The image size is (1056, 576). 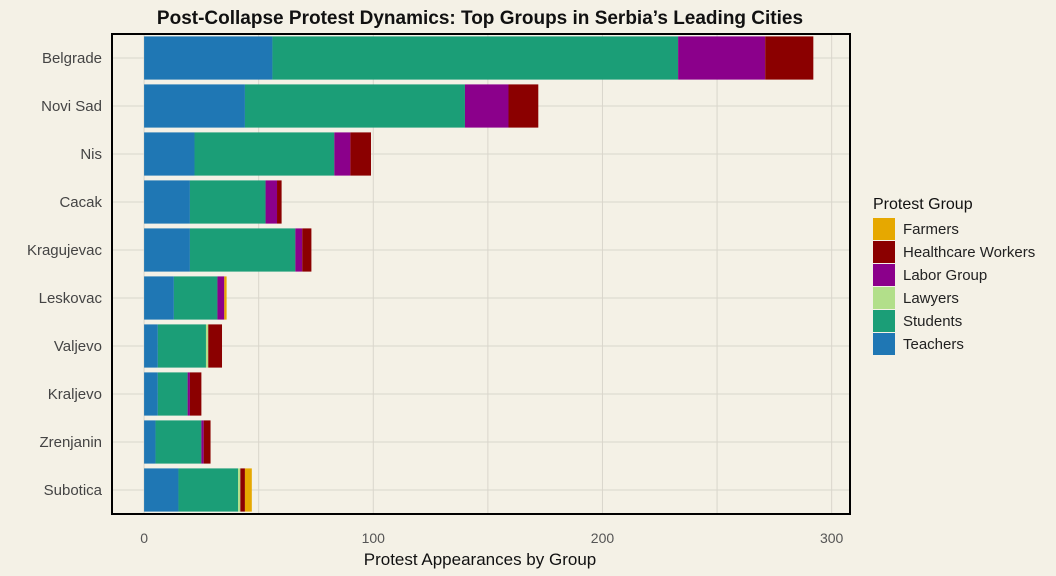 What do you see at coordinates (342, 154) in the screenshot?
I see `bar-segment-nis-labor-group` at bounding box center [342, 154].